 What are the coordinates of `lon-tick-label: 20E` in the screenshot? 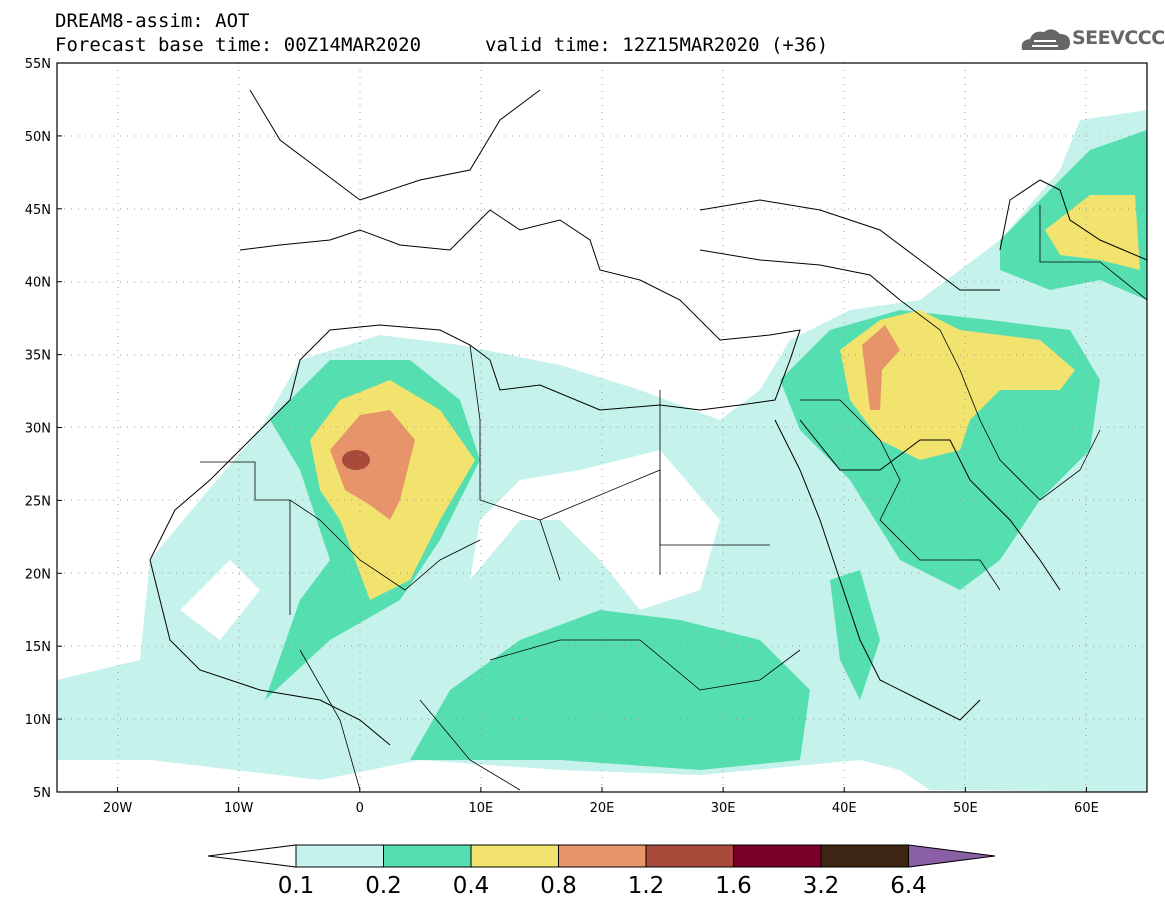 It's located at (602, 808).